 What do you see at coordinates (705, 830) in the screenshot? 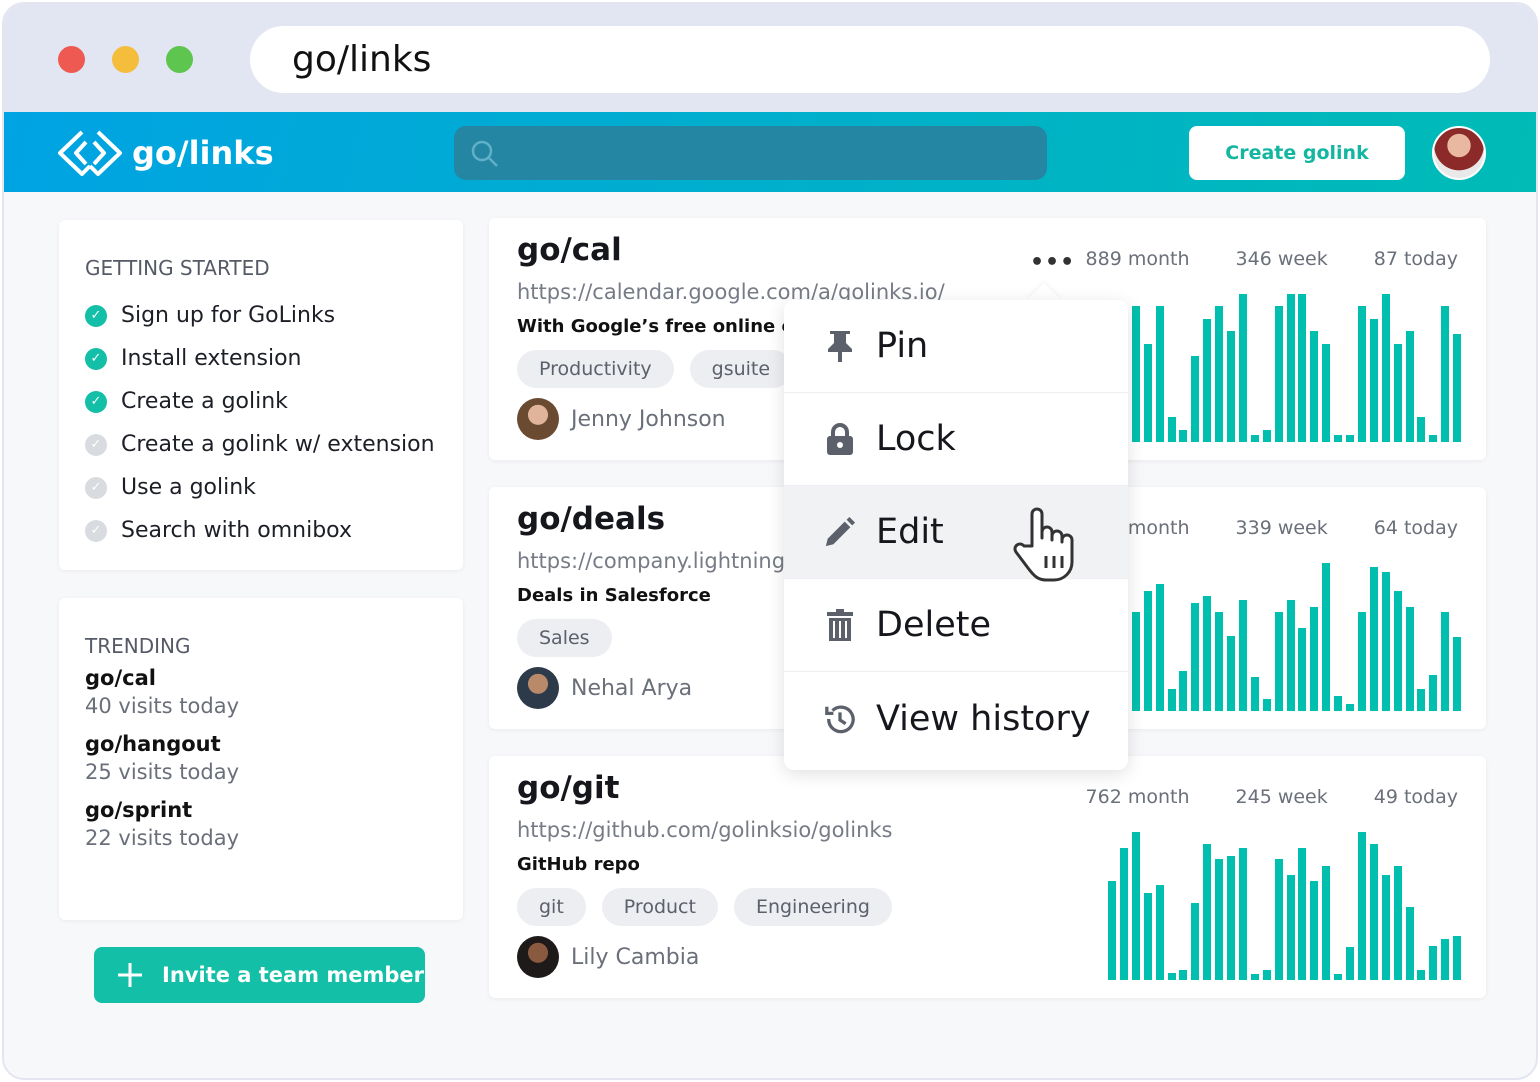
I see `golink-url: https://github.com/golinksio/golinks` at bounding box center [705, 830].